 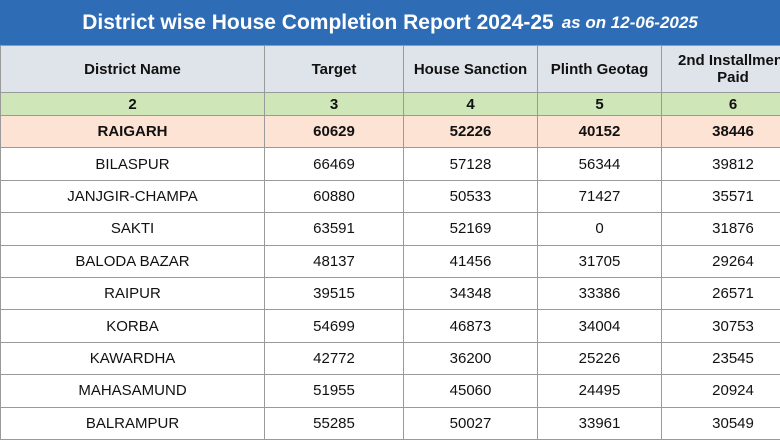 I want to click on district-name: RAIGARH, so click(x=132, y=131).